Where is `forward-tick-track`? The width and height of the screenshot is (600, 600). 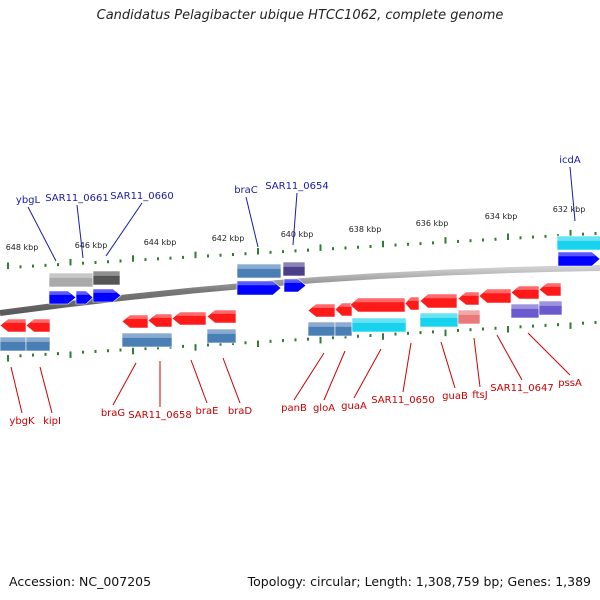
forward-tick-track is located at coordinates (302, 249).